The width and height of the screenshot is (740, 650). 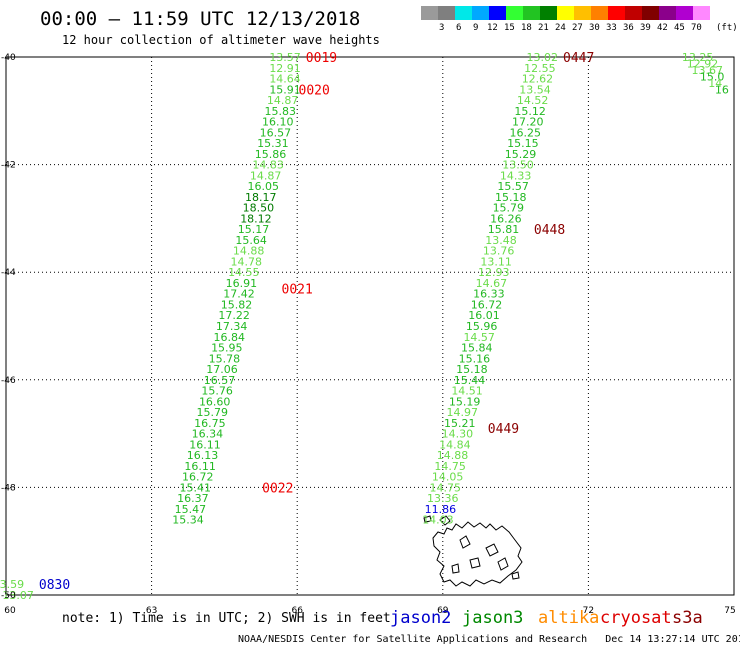 I want to click on color-scale-label: 9, so click(x=476, y=28).